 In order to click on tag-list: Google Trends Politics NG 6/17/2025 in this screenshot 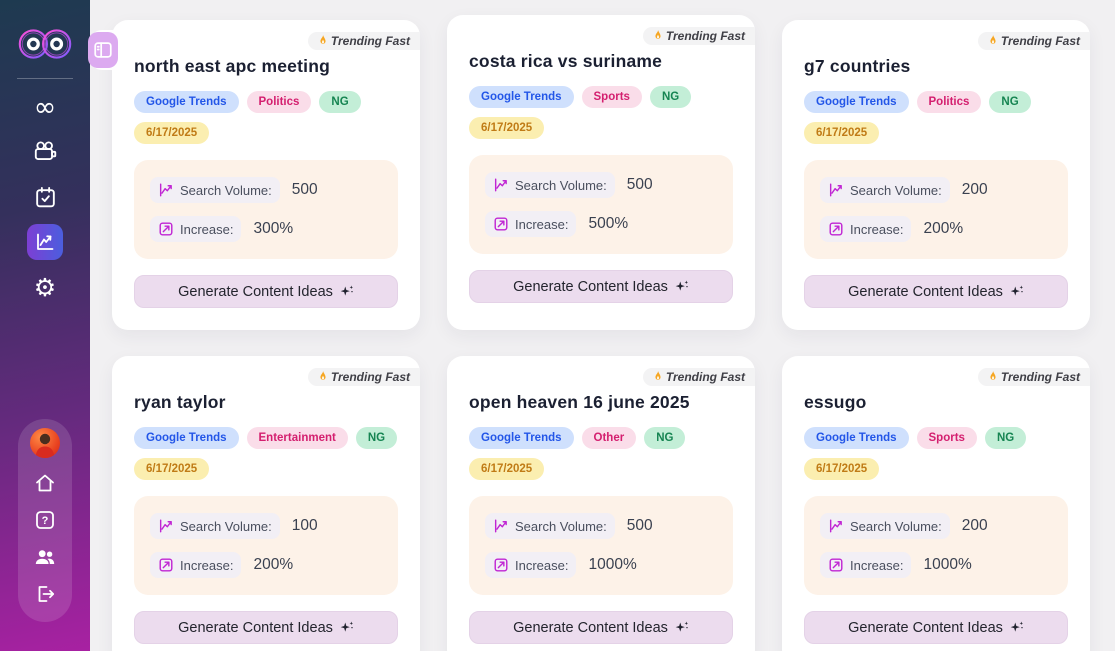, I will do `click(266, 117)`.